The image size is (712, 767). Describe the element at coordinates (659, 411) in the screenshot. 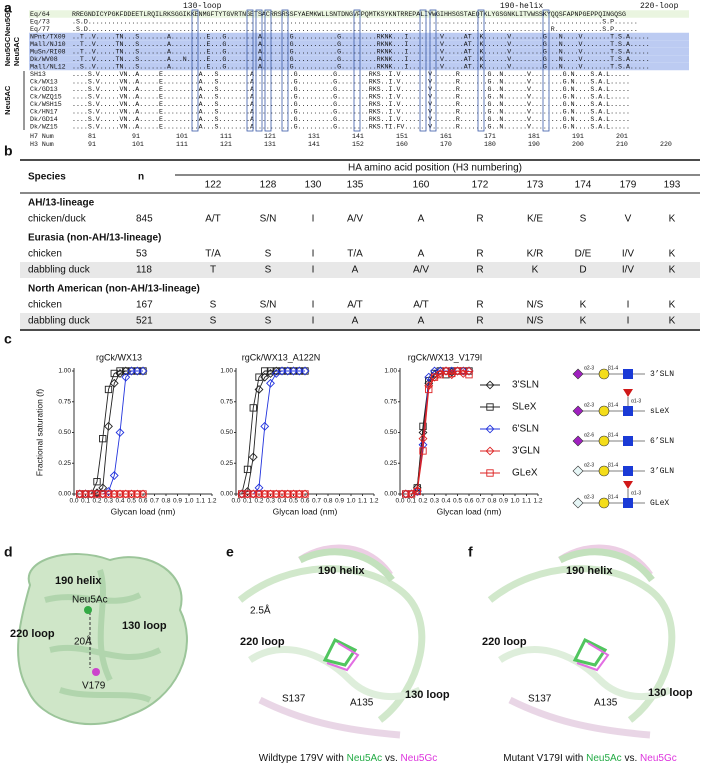

I see `glycan-label: sLeX` at that location.